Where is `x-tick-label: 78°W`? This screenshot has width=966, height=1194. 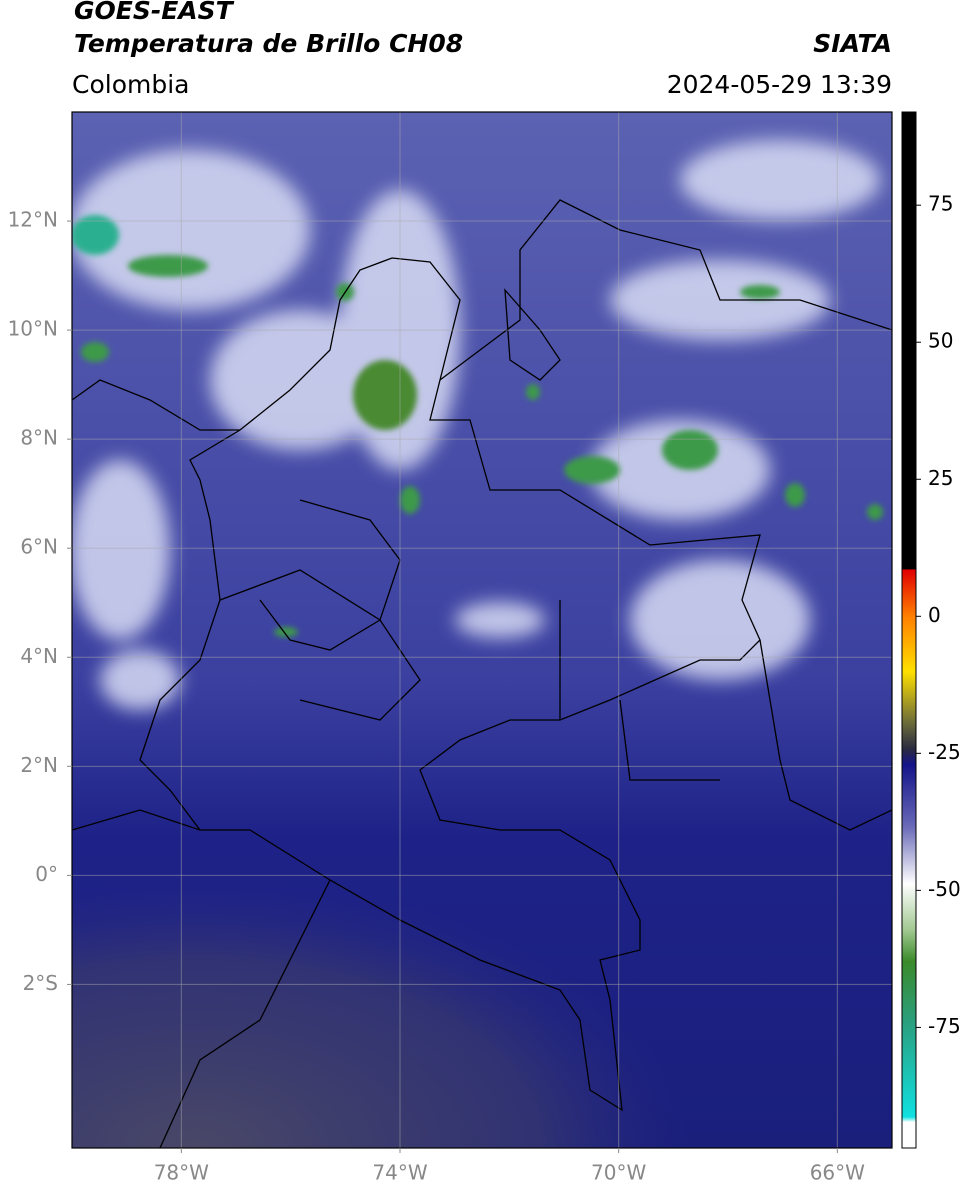 x-tick-label: 78°W is located at coordinates (181, 1173).